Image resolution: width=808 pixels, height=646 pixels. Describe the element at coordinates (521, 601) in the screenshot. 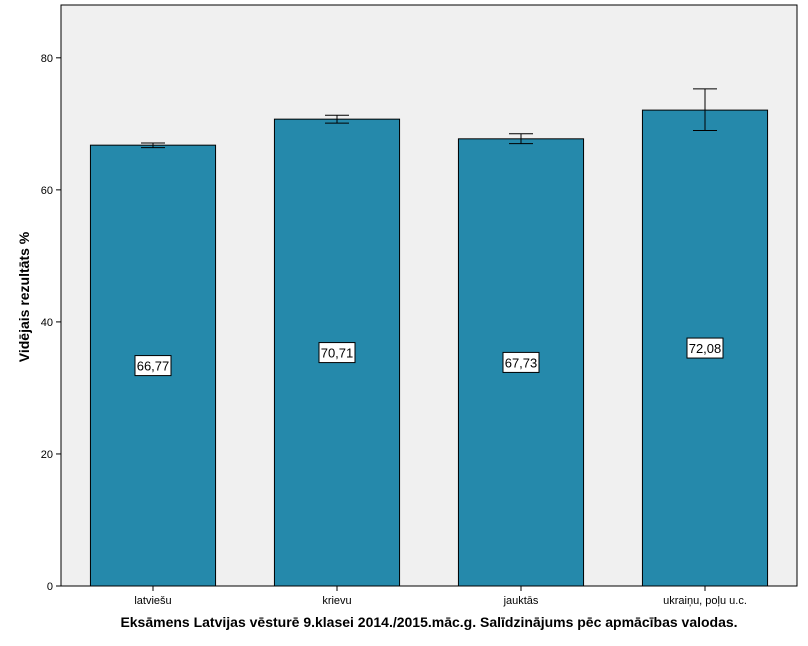

I see `x-tick-label: jauktās` at that location.